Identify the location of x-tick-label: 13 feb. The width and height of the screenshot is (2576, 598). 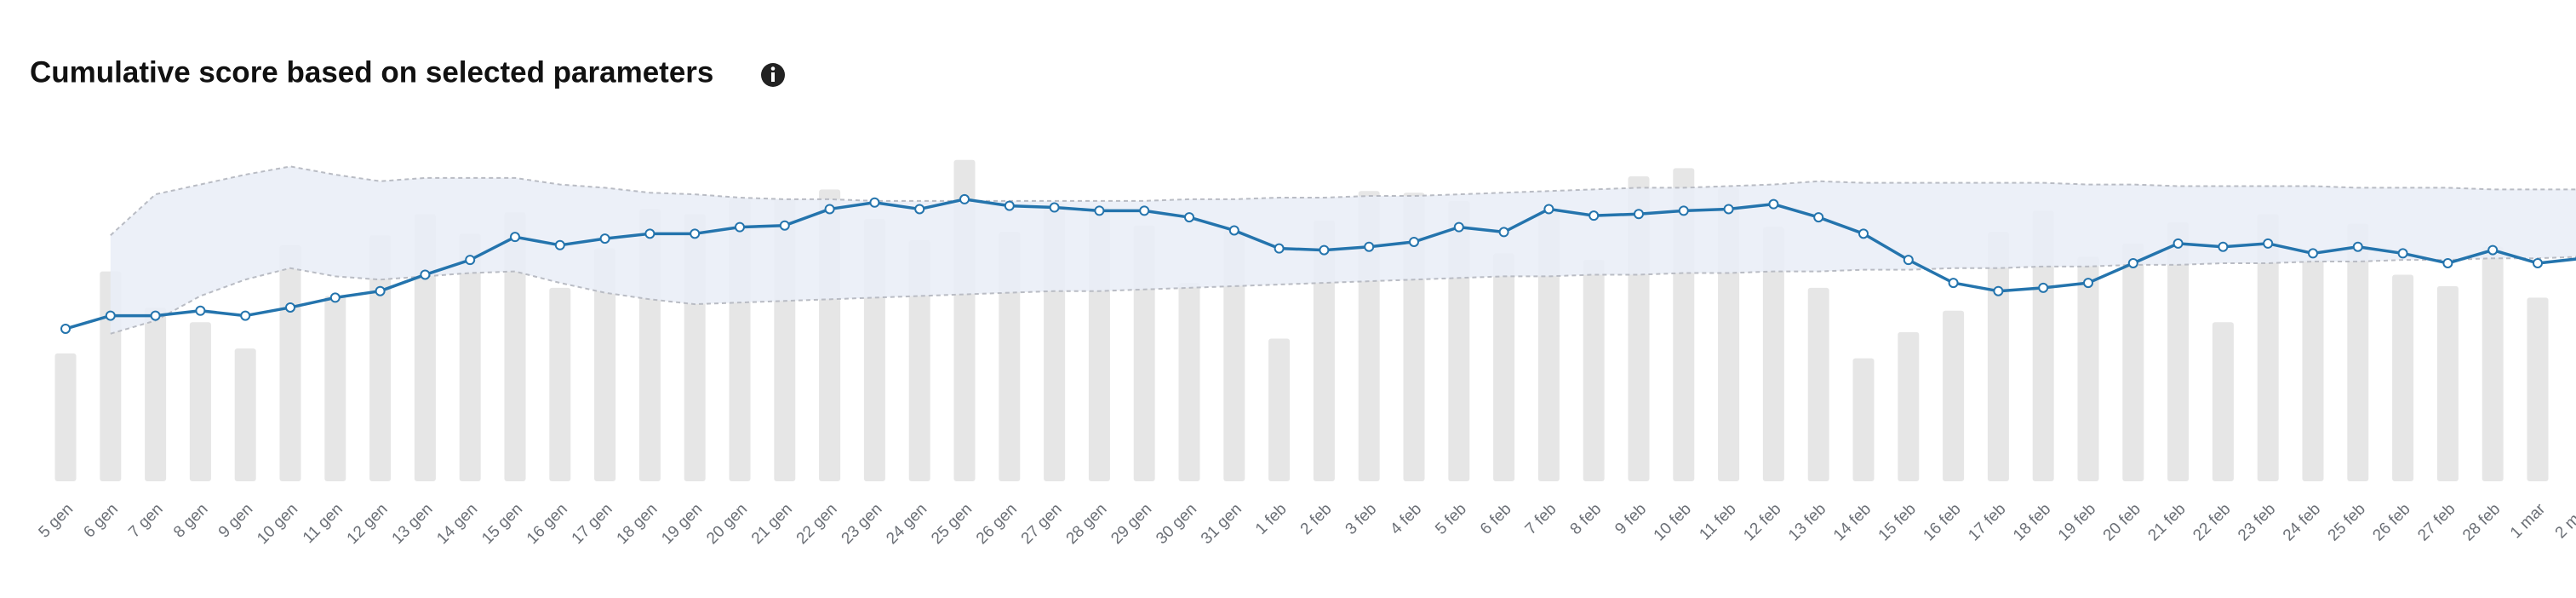
(1807, 522).